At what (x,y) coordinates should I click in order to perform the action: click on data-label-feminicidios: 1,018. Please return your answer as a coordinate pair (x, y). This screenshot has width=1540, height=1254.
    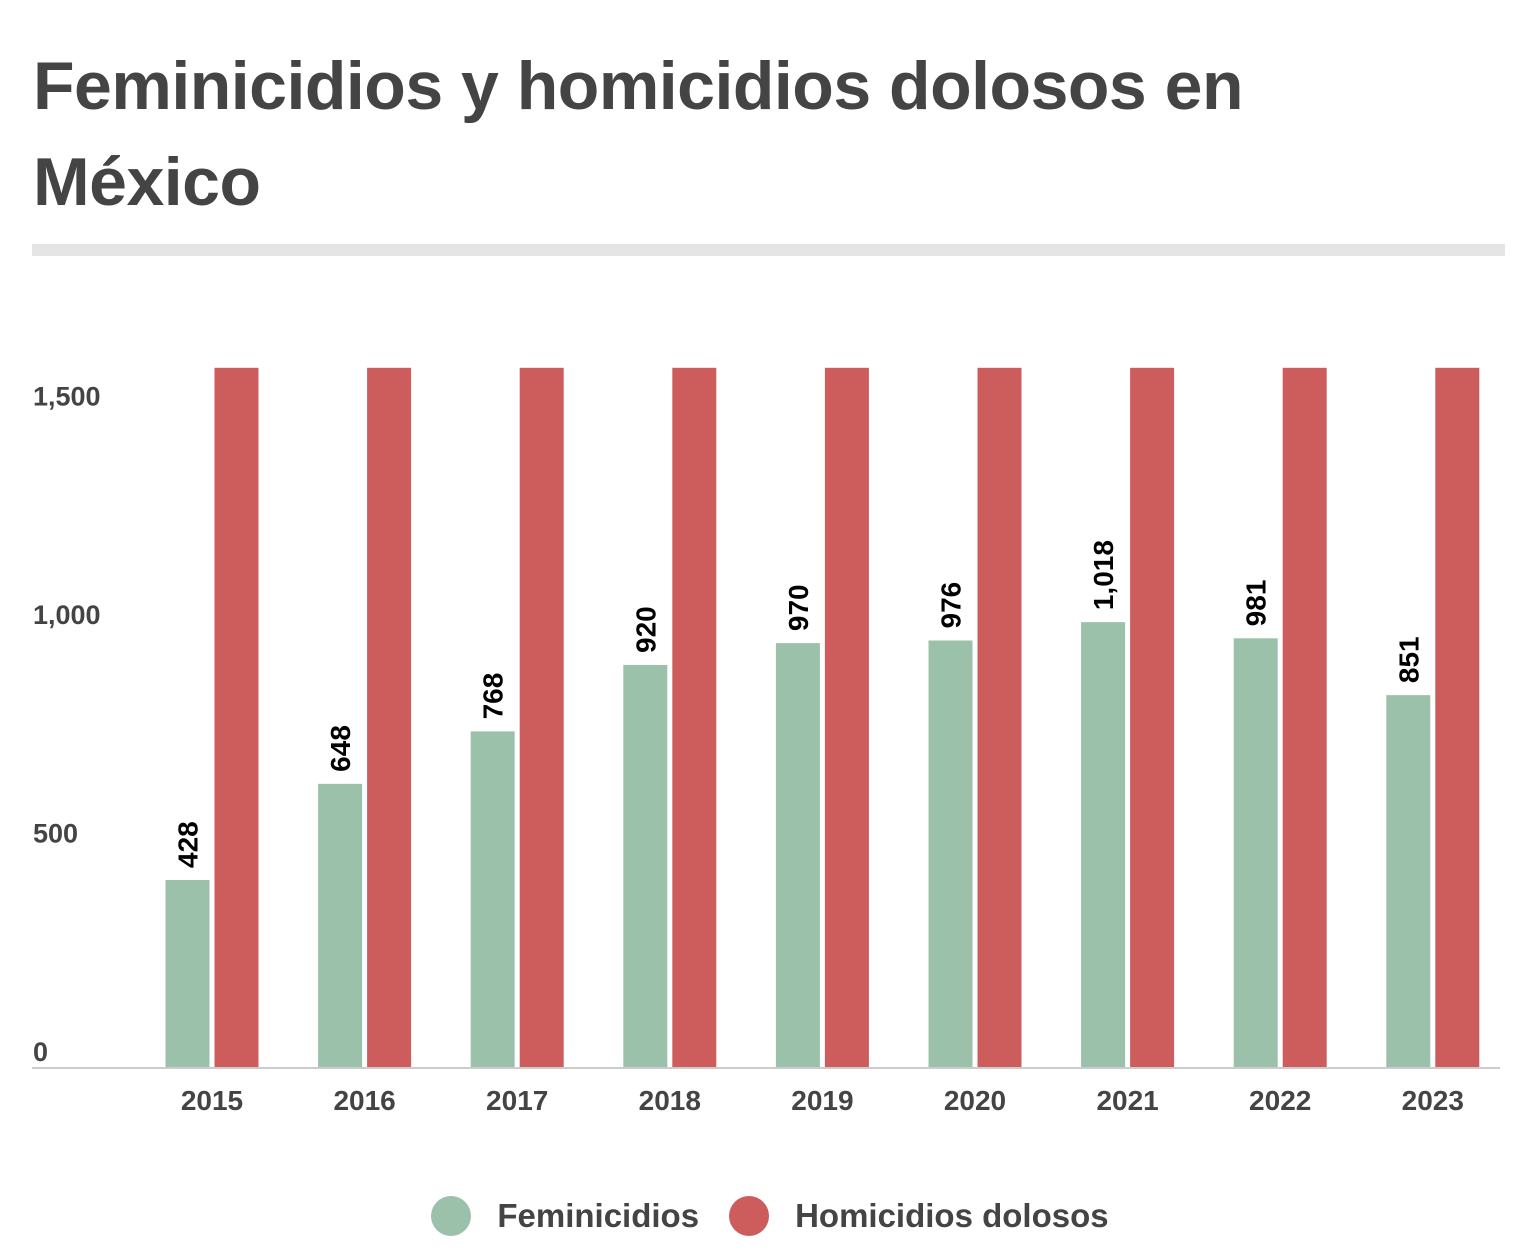
    Looking at the image, I should click on (1103, 575).